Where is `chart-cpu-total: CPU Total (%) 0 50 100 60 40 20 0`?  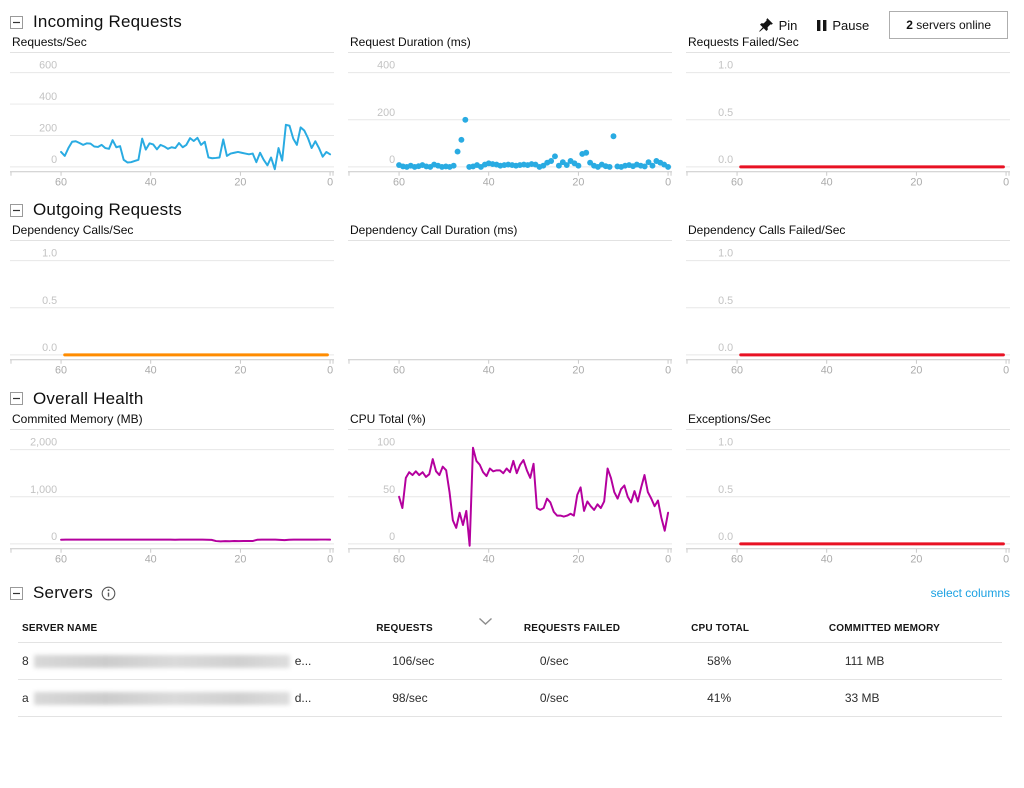 chart-cpu-total: CPU Total (%) 0 50 100 60 40 20 0 is located at coordinates (510, 489).